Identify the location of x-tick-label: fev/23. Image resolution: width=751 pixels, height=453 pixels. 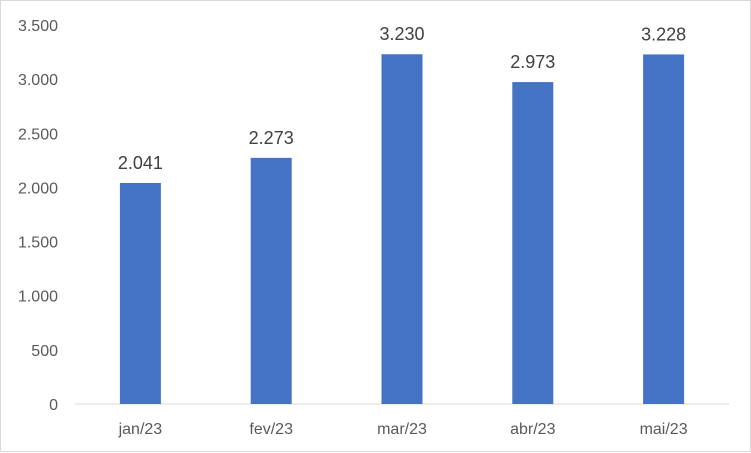
(271, 429).